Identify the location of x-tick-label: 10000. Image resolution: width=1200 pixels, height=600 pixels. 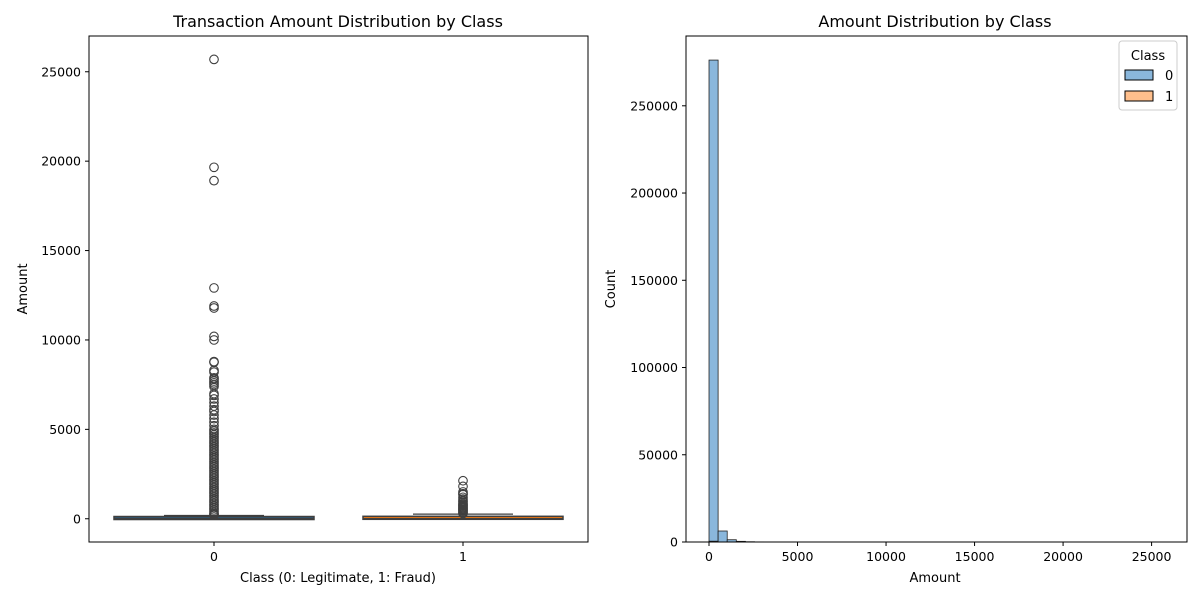
(886, 556).